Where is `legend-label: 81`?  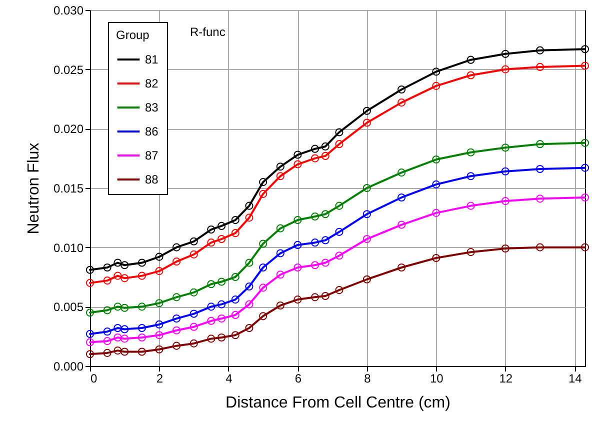 legend-label: 81 is located at coordinates (152, 59).